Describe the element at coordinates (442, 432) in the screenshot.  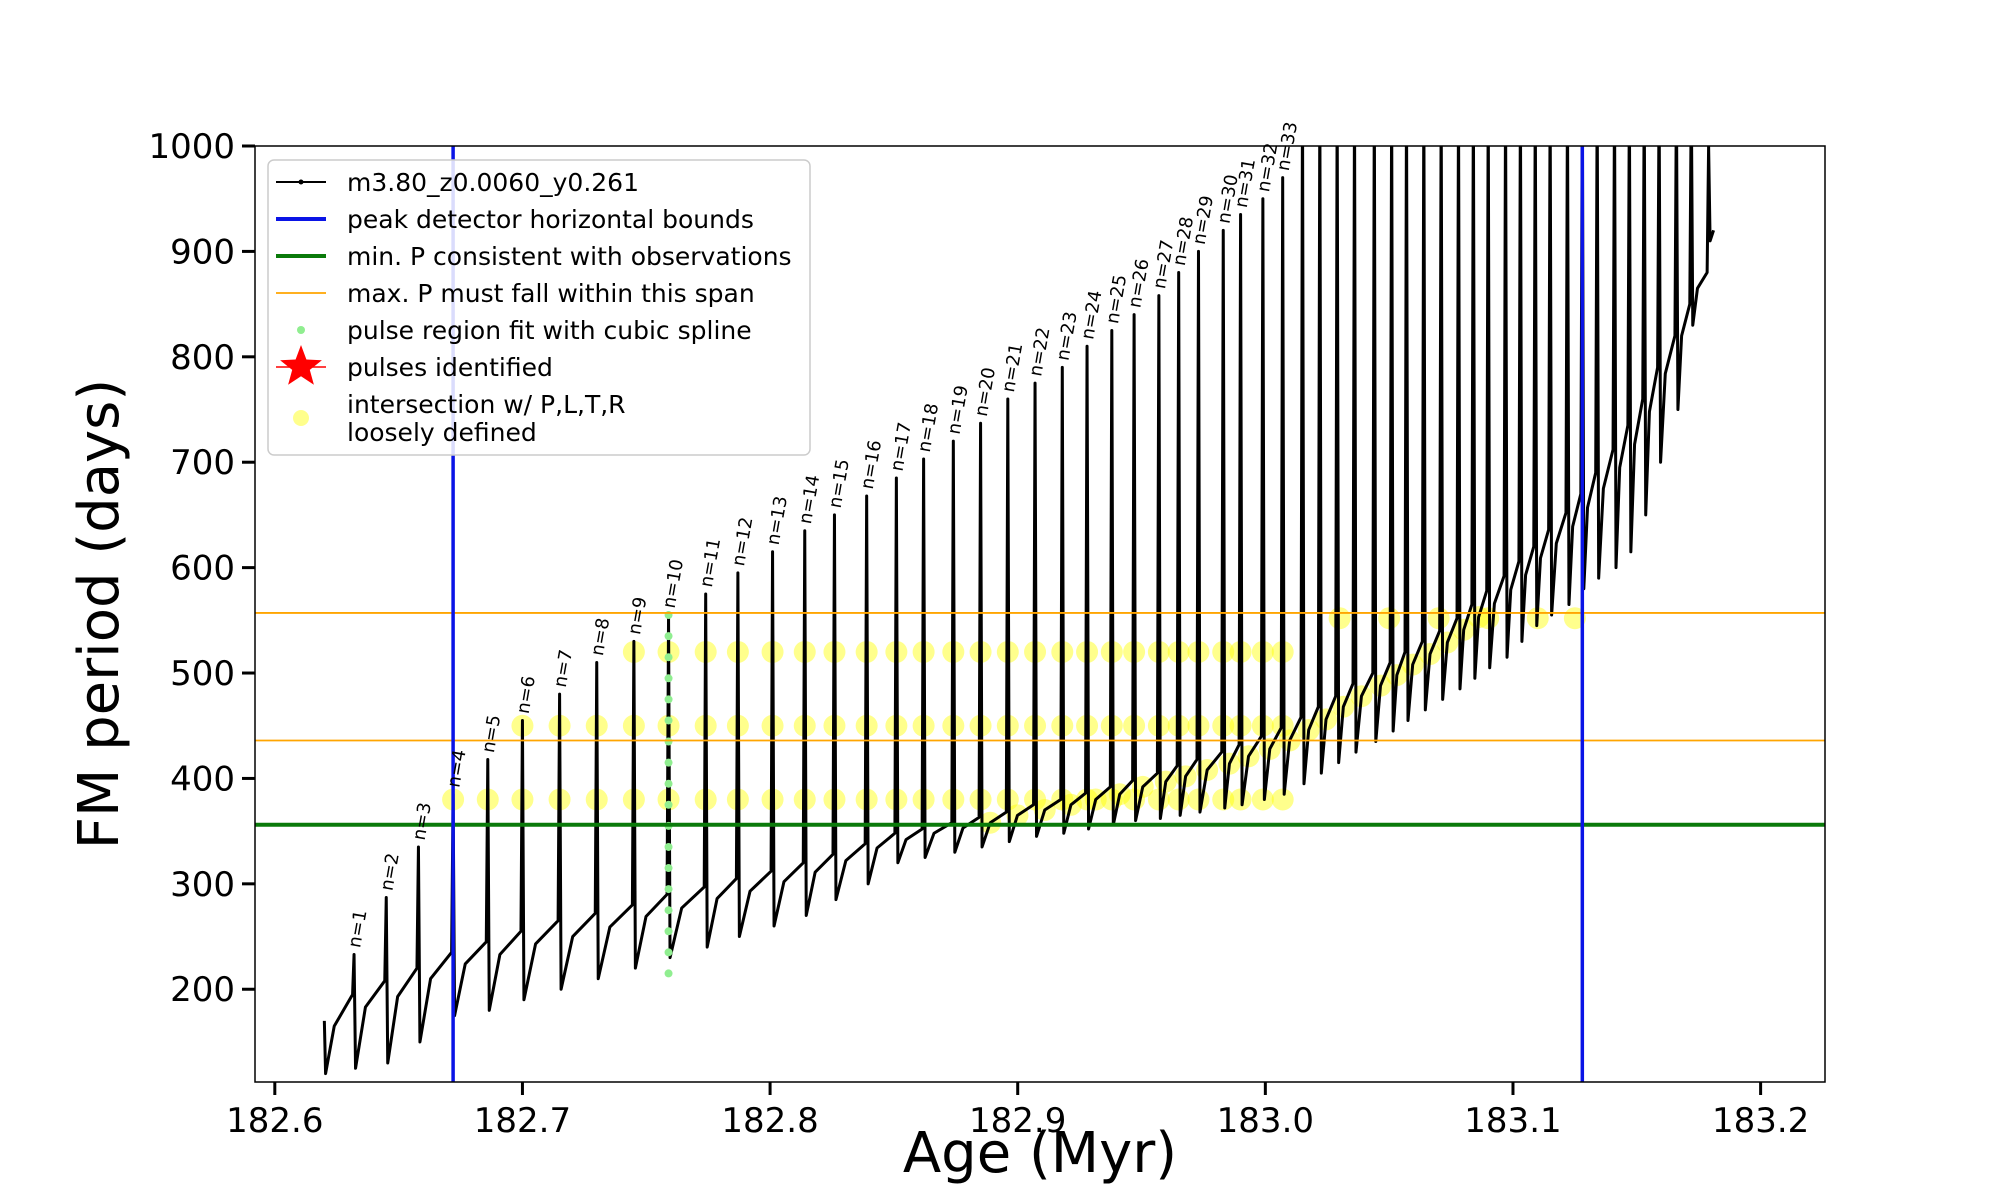
I see `legend-label: loosely defined` at that location.